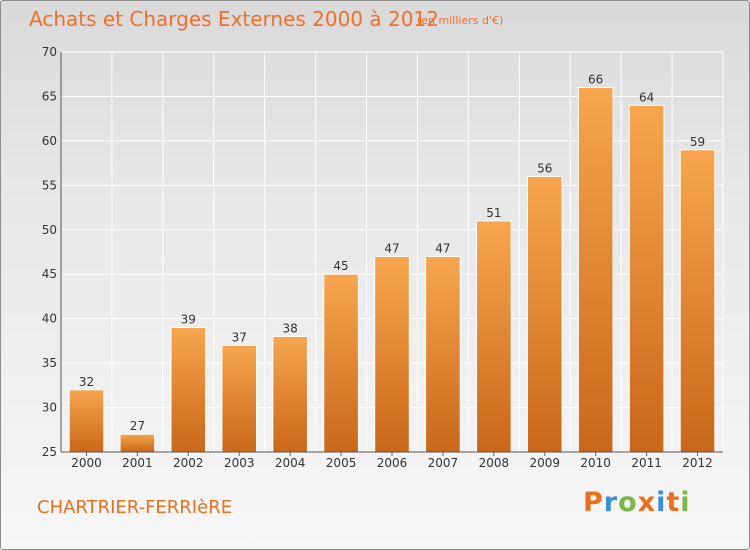 This screenshot has width=750, height=550. I want to click on bar-2010, so click(595, 270).